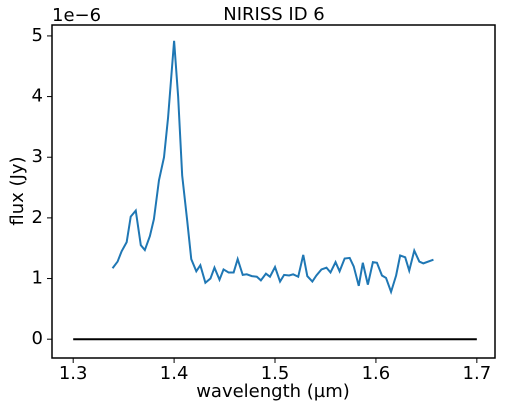 This screenshot has height=411, width=505. I want to click on y-tick-label: 3, so click(37, 156).